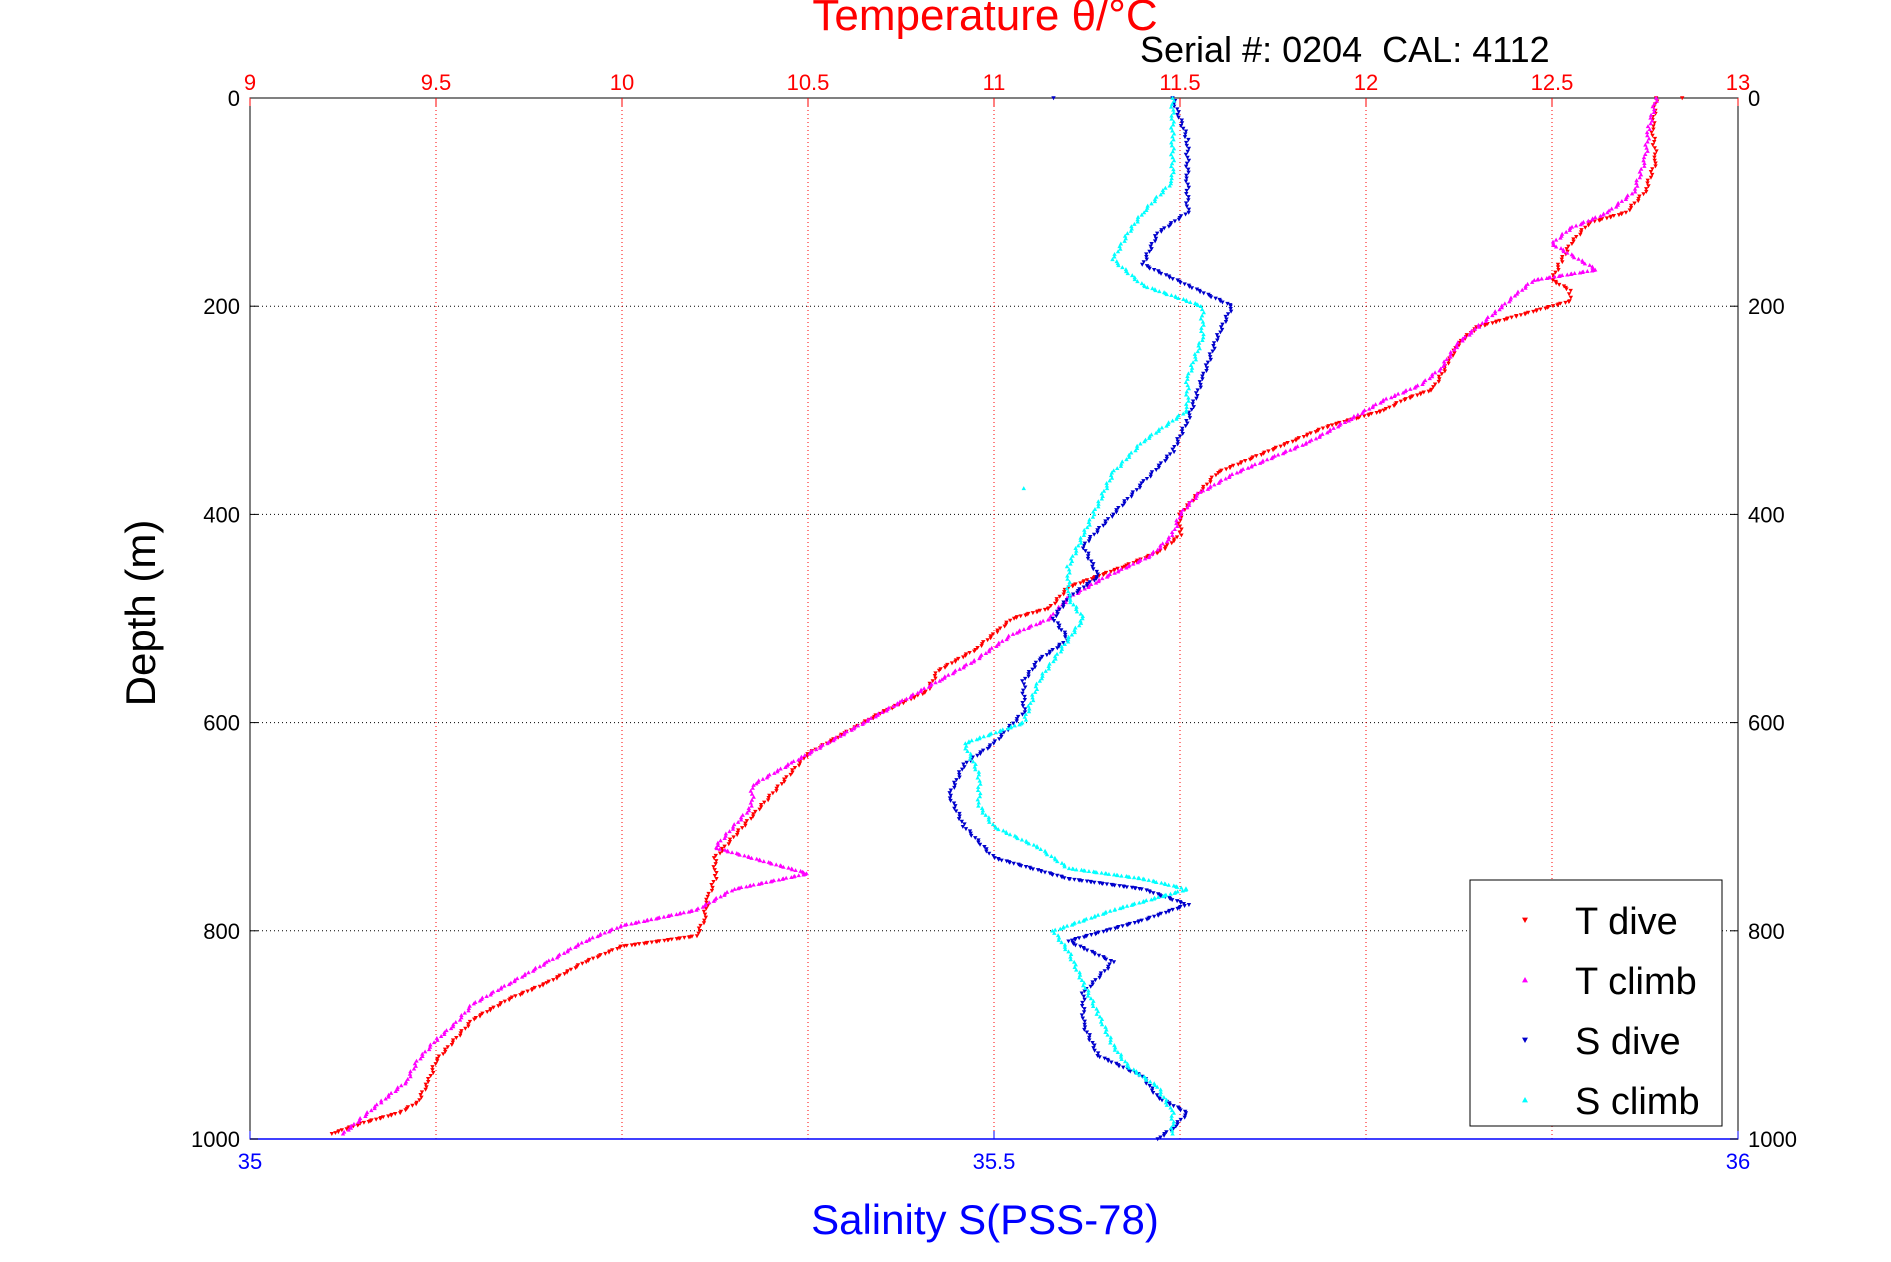  I want to click on salinity-tick-label: 35, so click(250, 1161).